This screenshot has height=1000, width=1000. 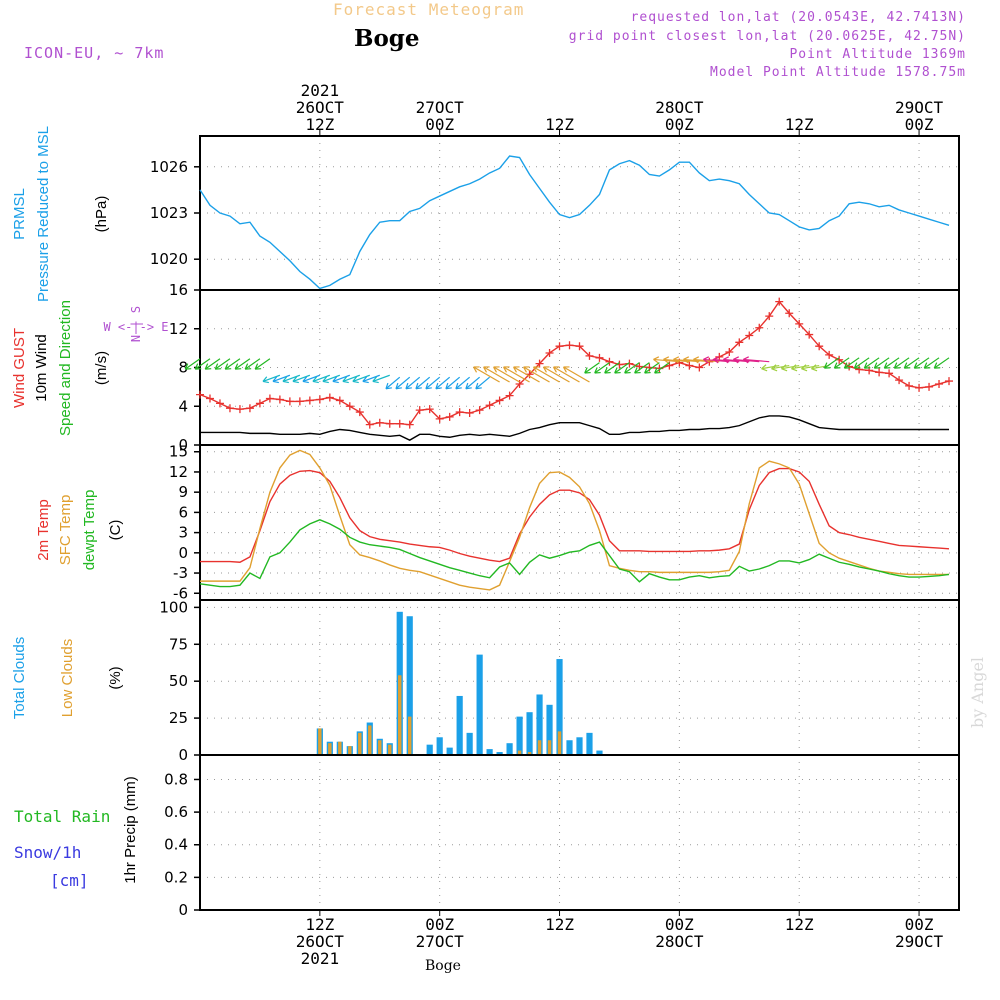 I want to click on y-tick-label: 0.2, so click(x=176, y=877).